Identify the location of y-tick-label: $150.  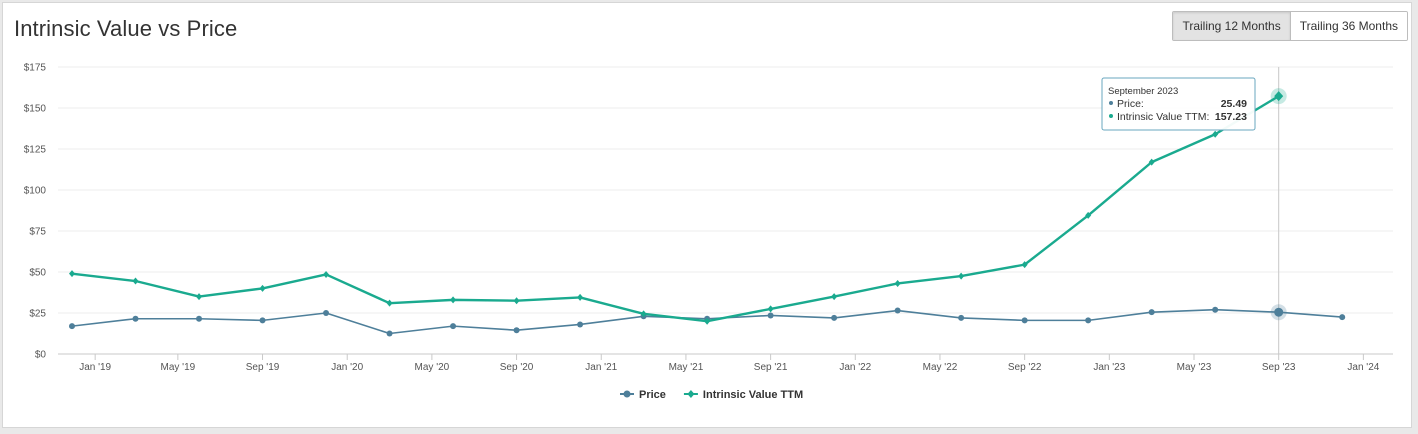
(35, 109).